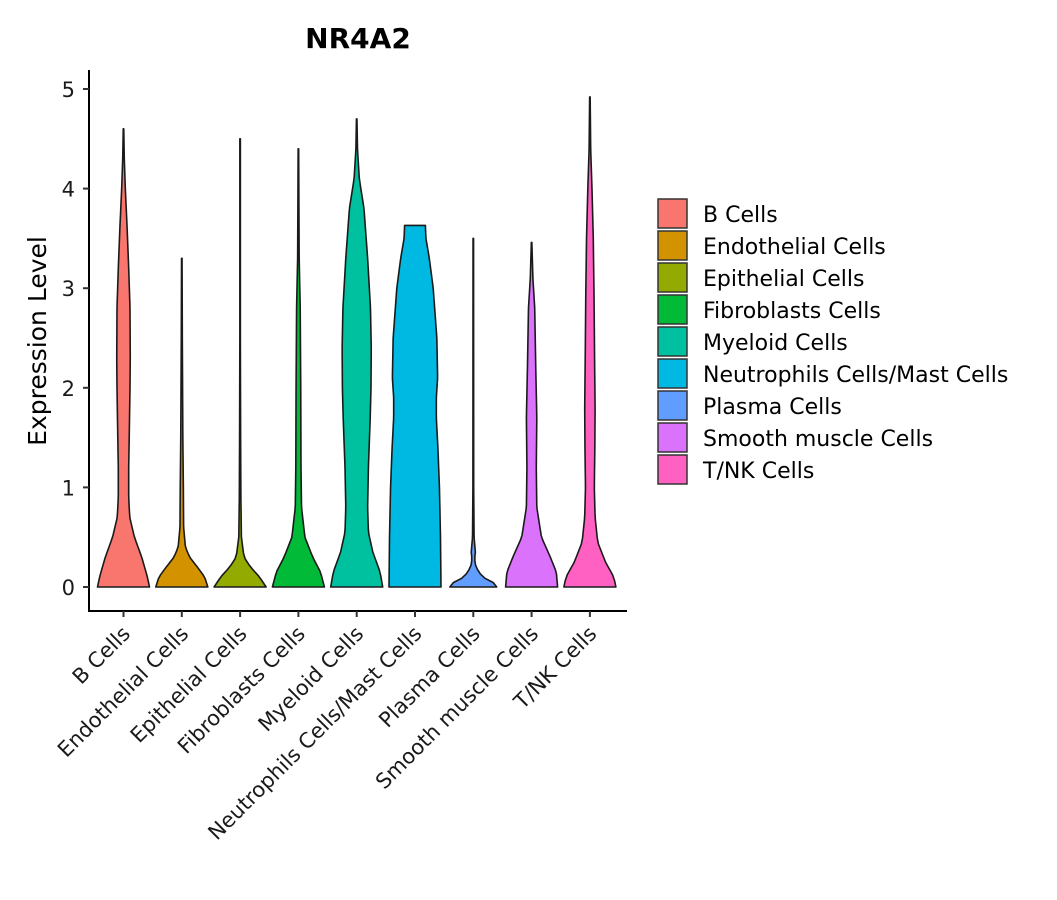  Describe the element at coordinates (75, 339) in the screenshot. I see `y-tick-labels: 0 1 2 3 4 5` at that location.